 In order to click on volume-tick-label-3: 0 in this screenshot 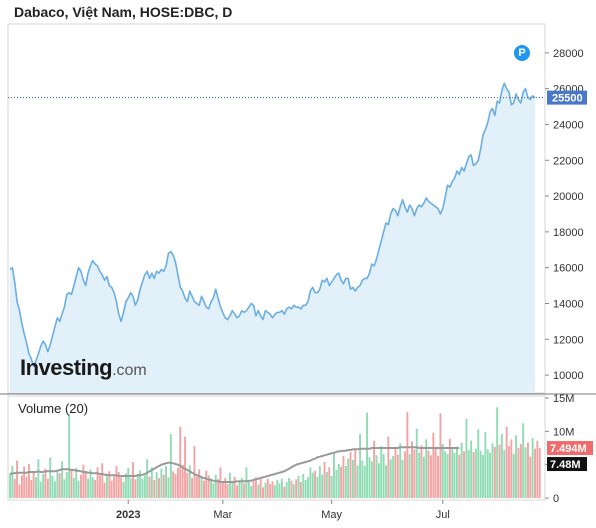, I will do `click(556, 499)`.